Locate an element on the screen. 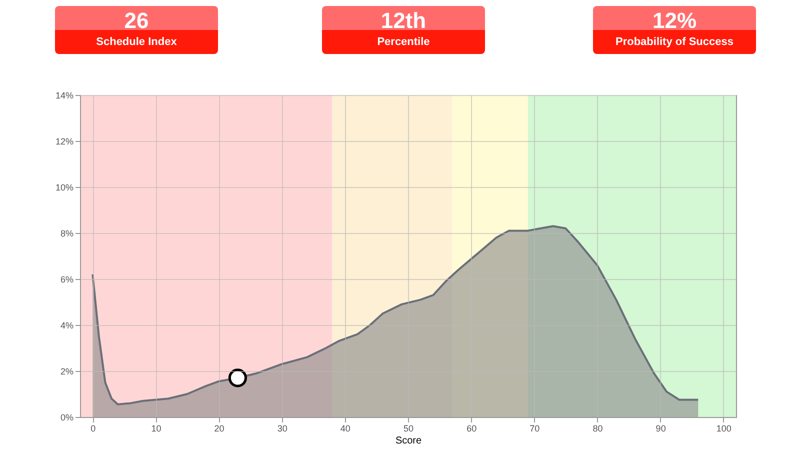  y-tick-label: 10% is located at coordinates (64, 187).